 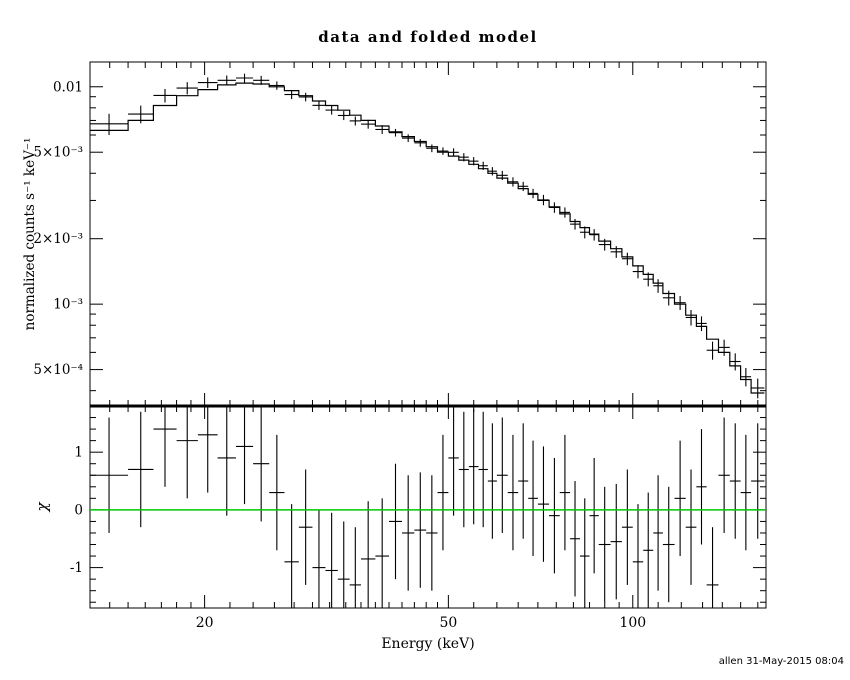 What do you see at coordinates (632, 623) in the screenshot?
I see `x-tick-label: 100` at bounding box center [632, 623].